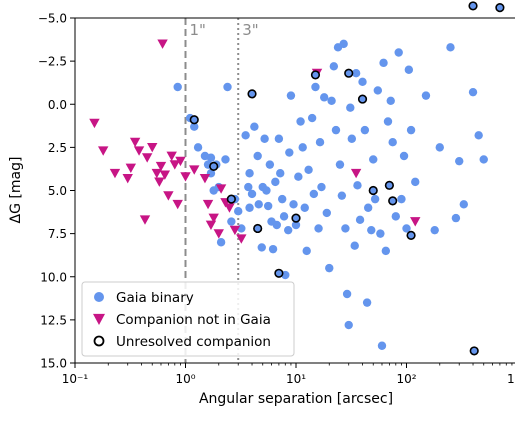  I want to click on y-tick-label: 10.0, so click(53, 277).